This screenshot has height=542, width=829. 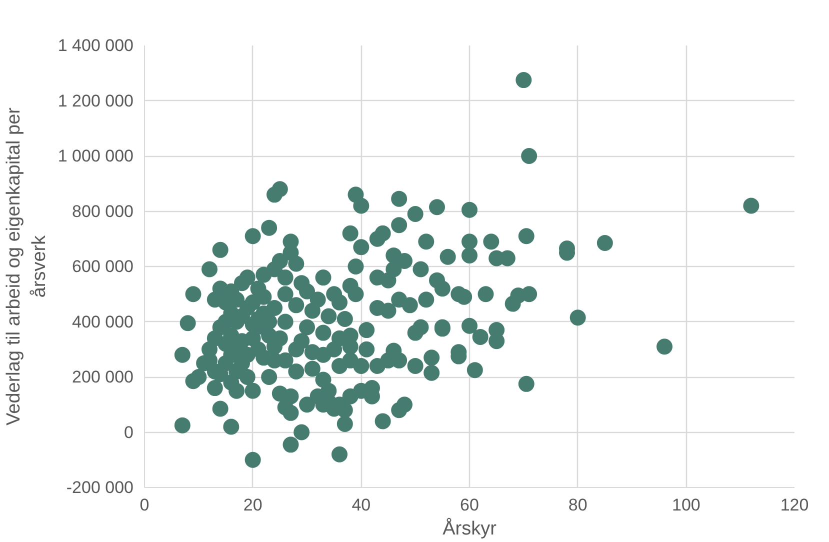 I want to click on x-tick-label: 20, so click(x=252, y=505).